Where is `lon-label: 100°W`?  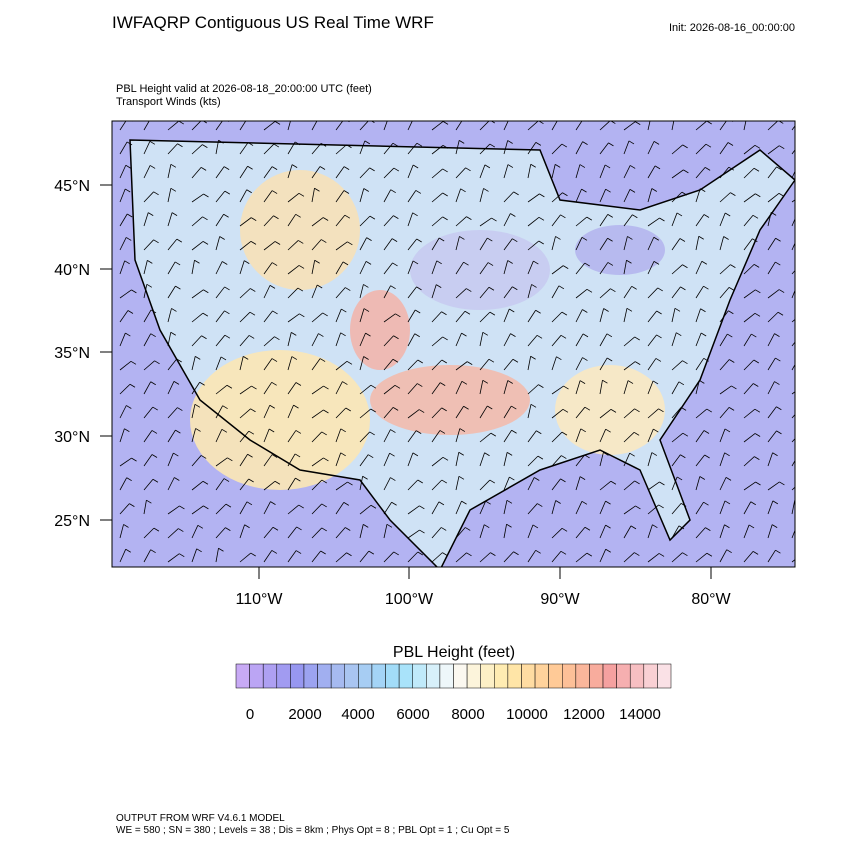 lon-label: 100°W is located at coordinates (409, 599).